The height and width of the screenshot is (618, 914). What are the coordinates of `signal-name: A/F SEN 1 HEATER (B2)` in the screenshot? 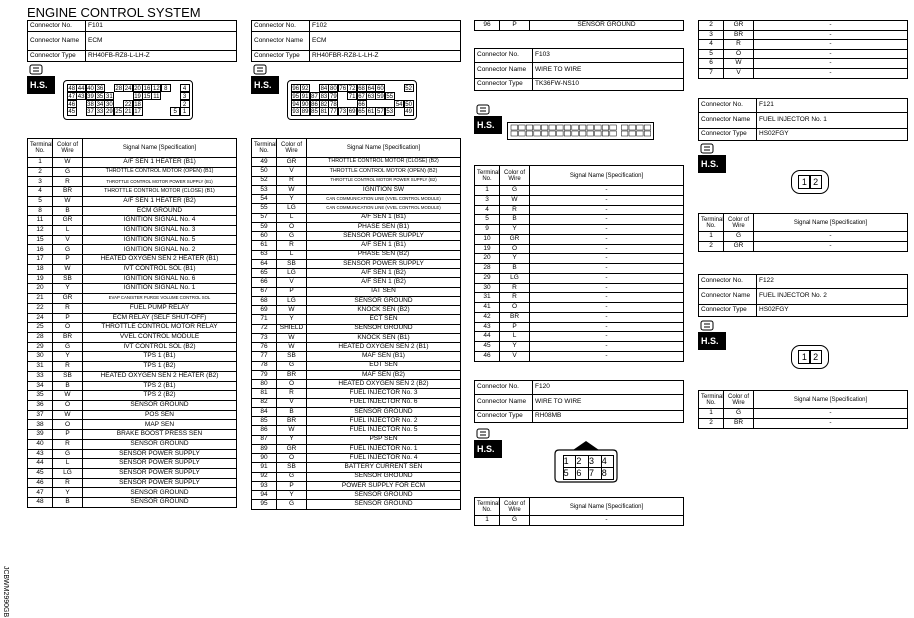 It's located at (159, 201).